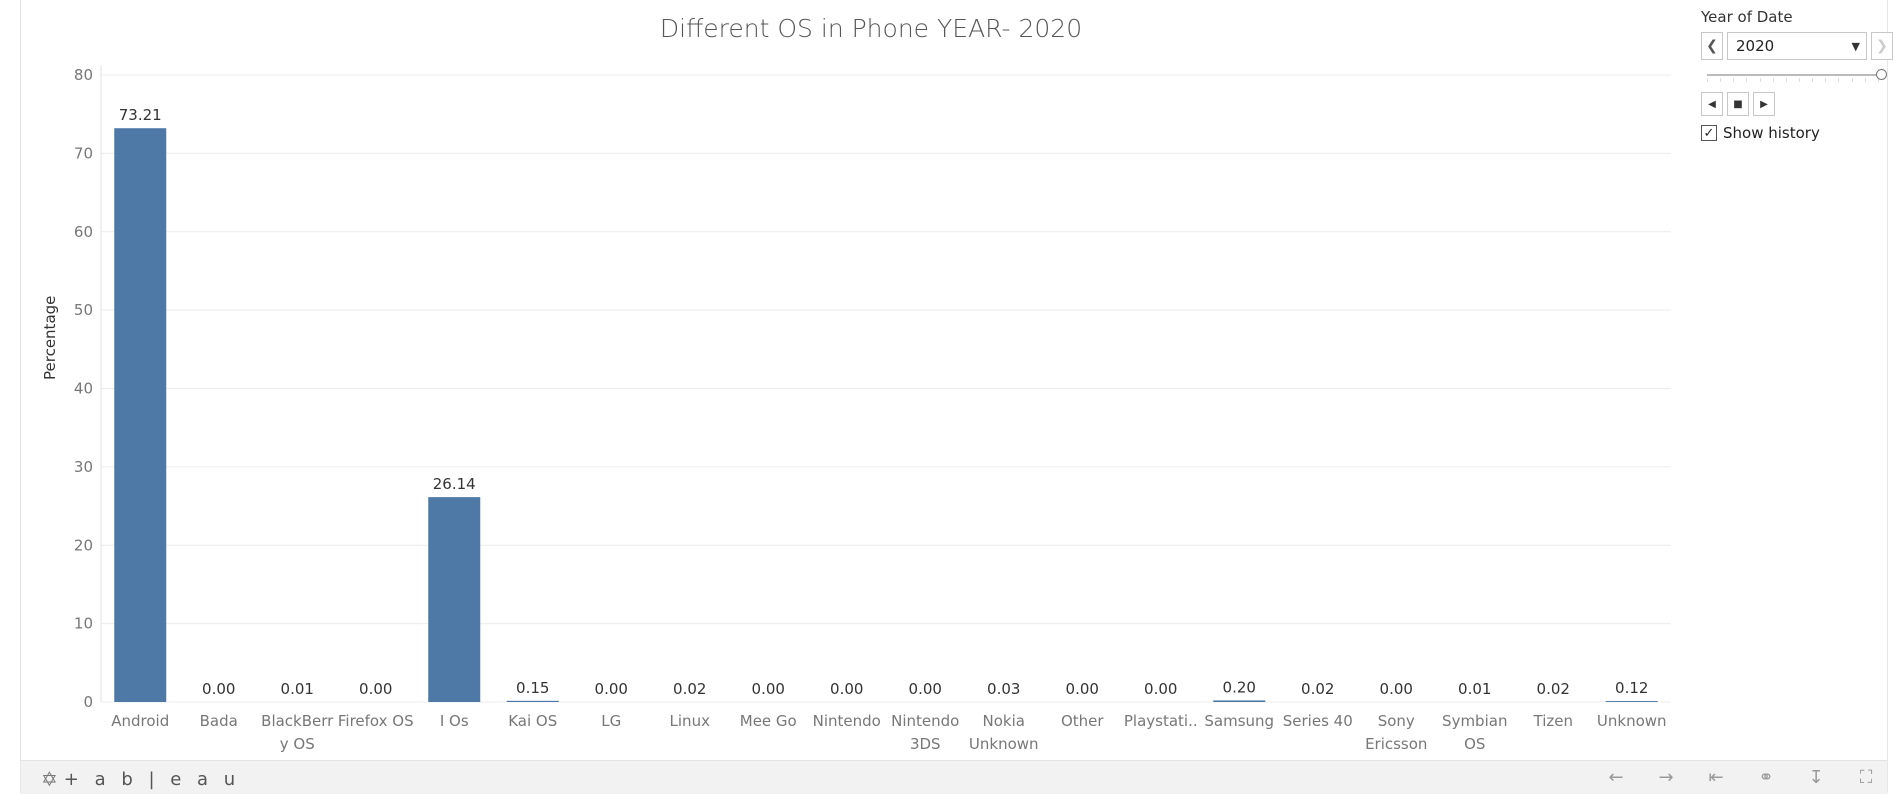 The height and width of the screenshot is (794, 1893). I want to click on play-forward-button: ▶, so click(1764, 104).